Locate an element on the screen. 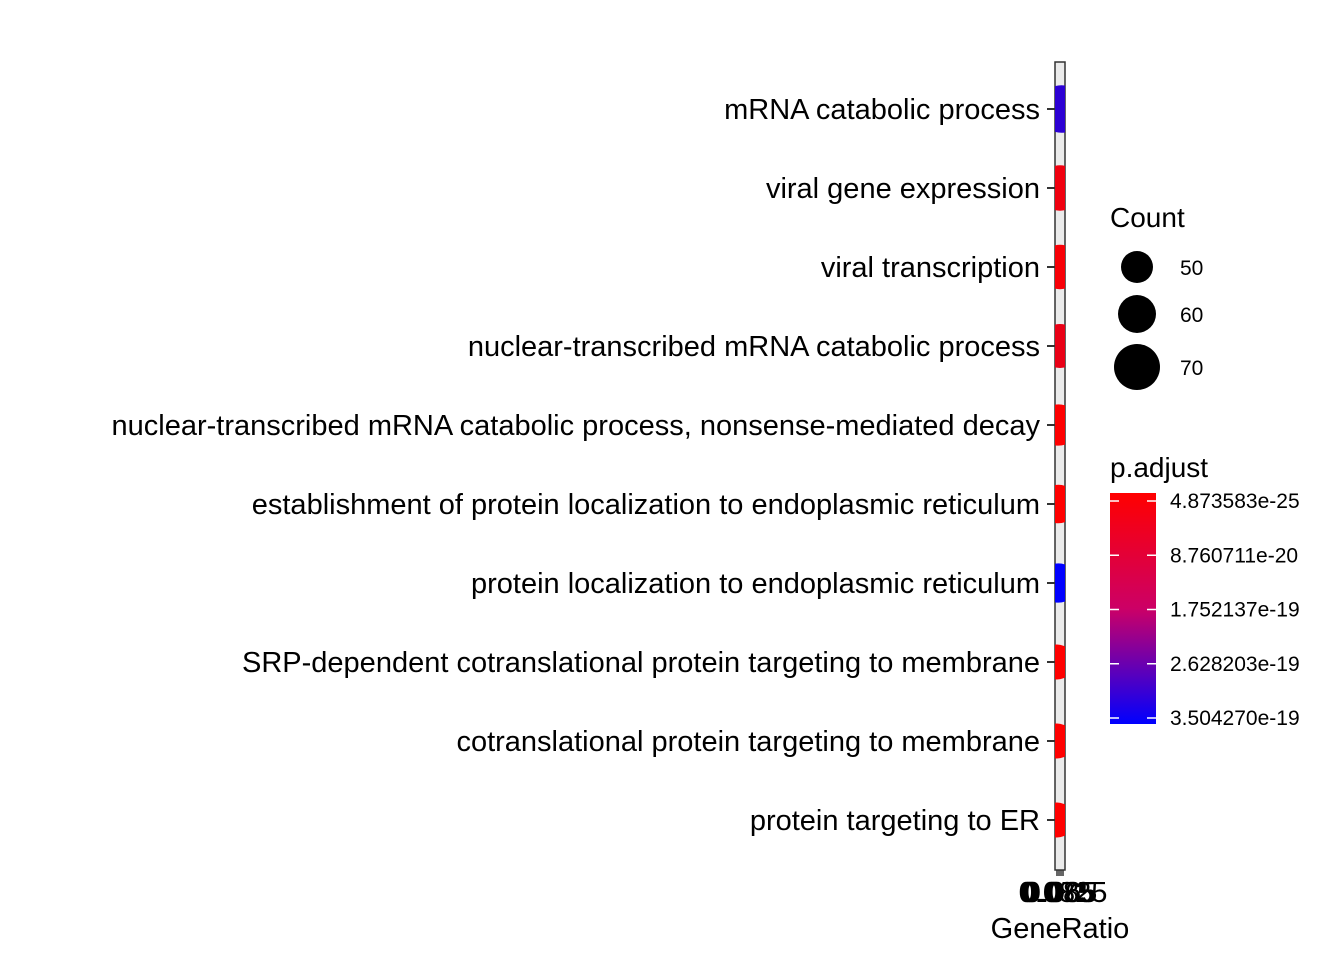 The height and width of the screenshot is (965, 1344). y-tick-label-protein-targeting-to-er: protein targeting to ER is located at coordinates (895, 821).